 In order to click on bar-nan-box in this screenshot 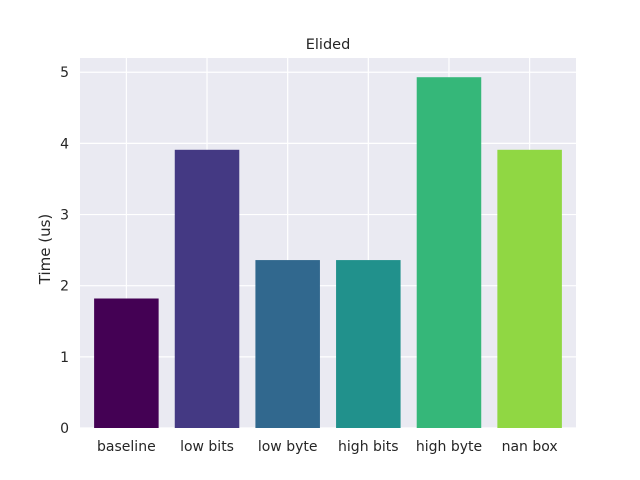, I will do `click(529, 289)`.